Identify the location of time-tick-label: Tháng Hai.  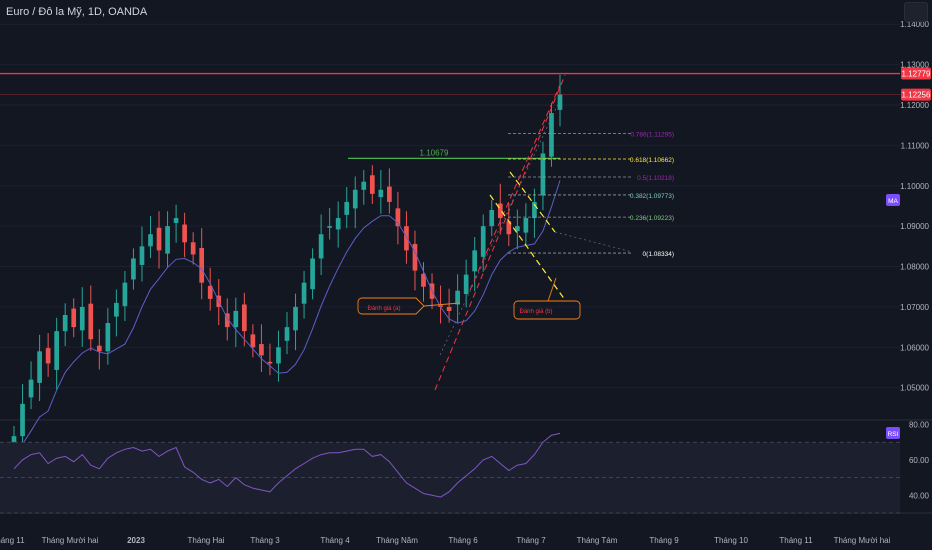
(206, 540).